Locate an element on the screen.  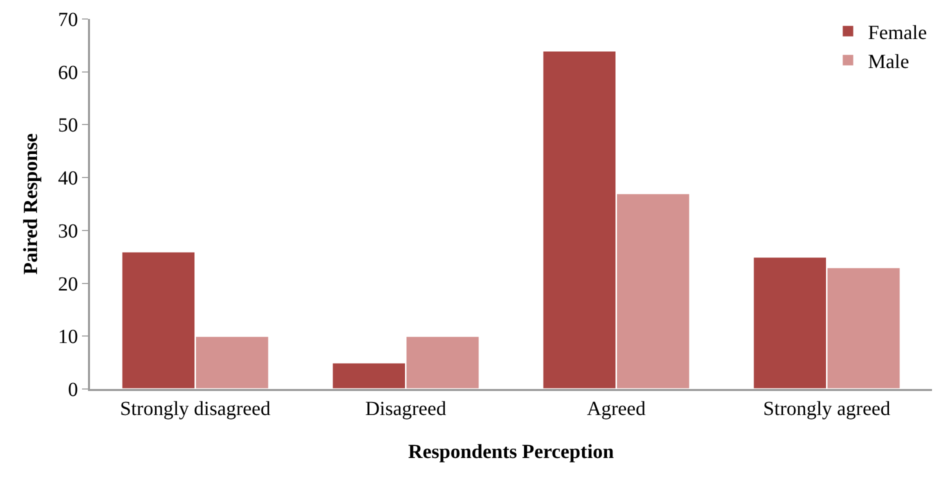
y-tick-label: 10 is located at coordinates (68, 337).